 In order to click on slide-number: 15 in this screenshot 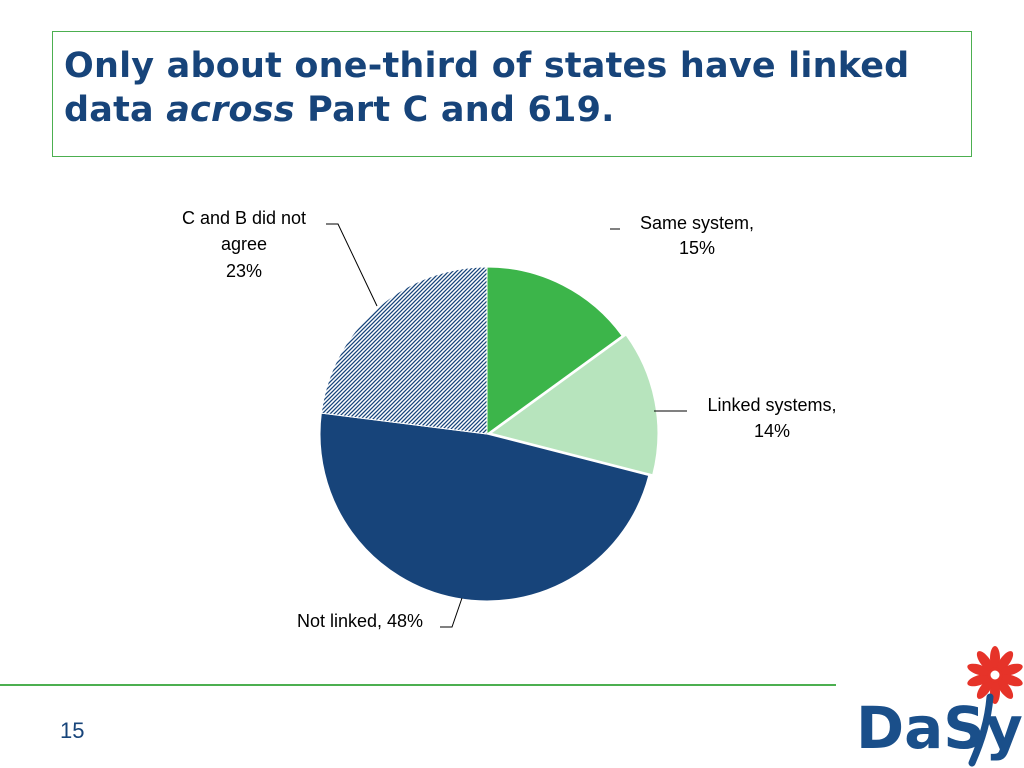, I will do `click(72, 730)`.